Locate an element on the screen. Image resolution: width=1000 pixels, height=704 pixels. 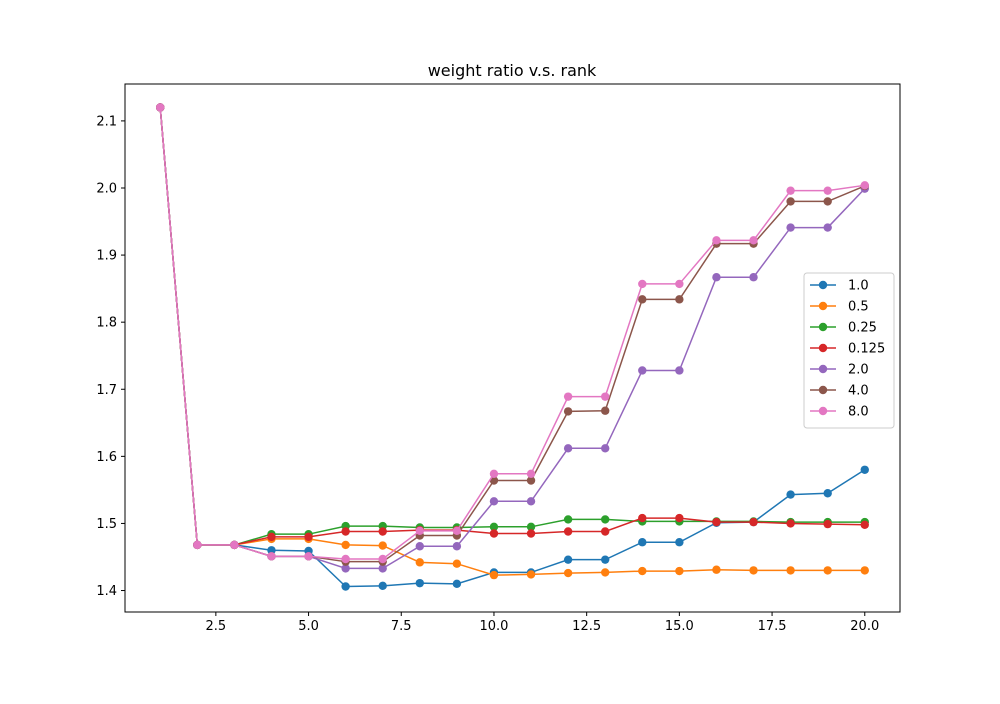
legend-item: 0.5 is located at coordinates (839, 307).